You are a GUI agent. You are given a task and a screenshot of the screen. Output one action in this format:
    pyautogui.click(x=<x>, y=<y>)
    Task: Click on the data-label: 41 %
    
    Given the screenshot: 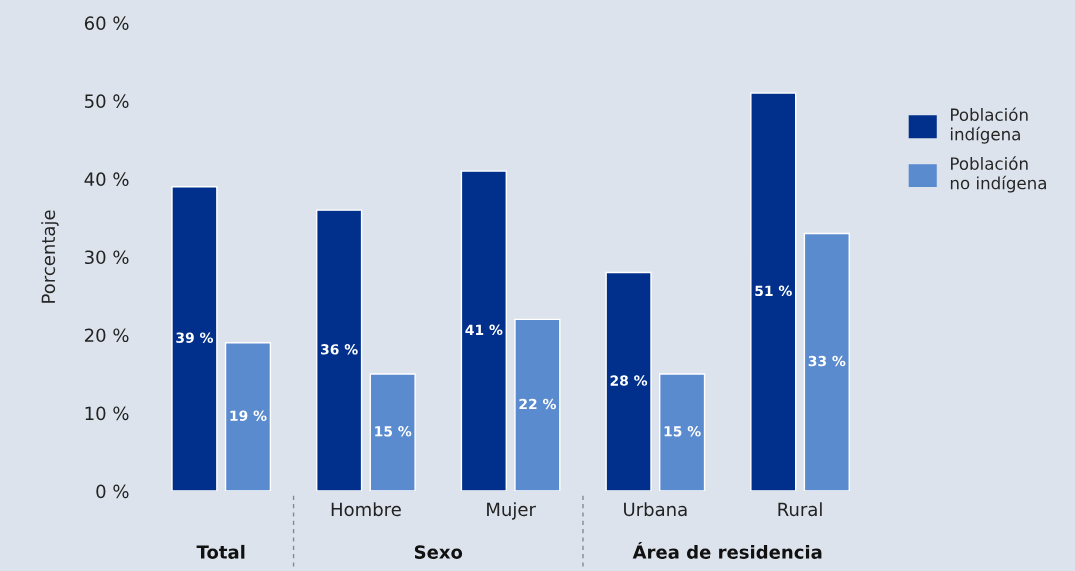 What is the action you would take?
    pyautogui.click(x=484, y=330)
    